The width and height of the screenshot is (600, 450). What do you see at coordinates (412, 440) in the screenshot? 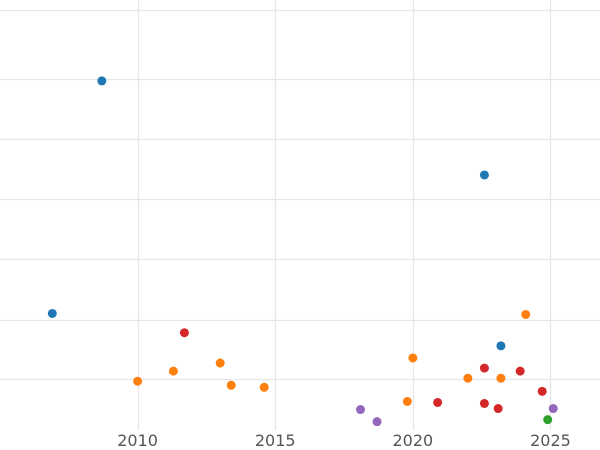
I see `x-tick-label: 2020` at bounding box center [412, 440].